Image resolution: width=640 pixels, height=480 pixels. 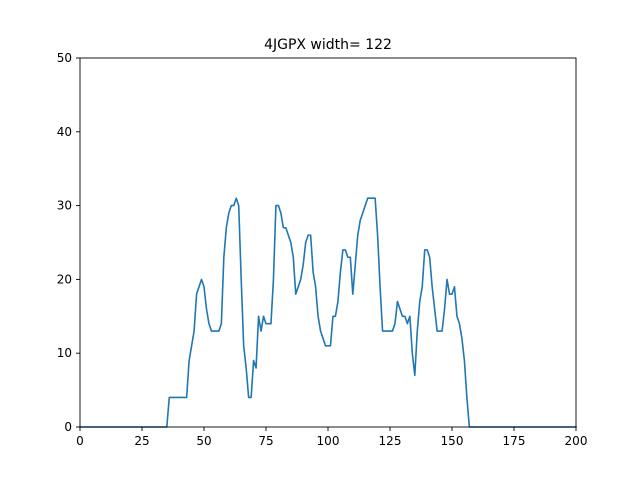 I want to click on y-tick-label: 20, so click(x=64, y=279).